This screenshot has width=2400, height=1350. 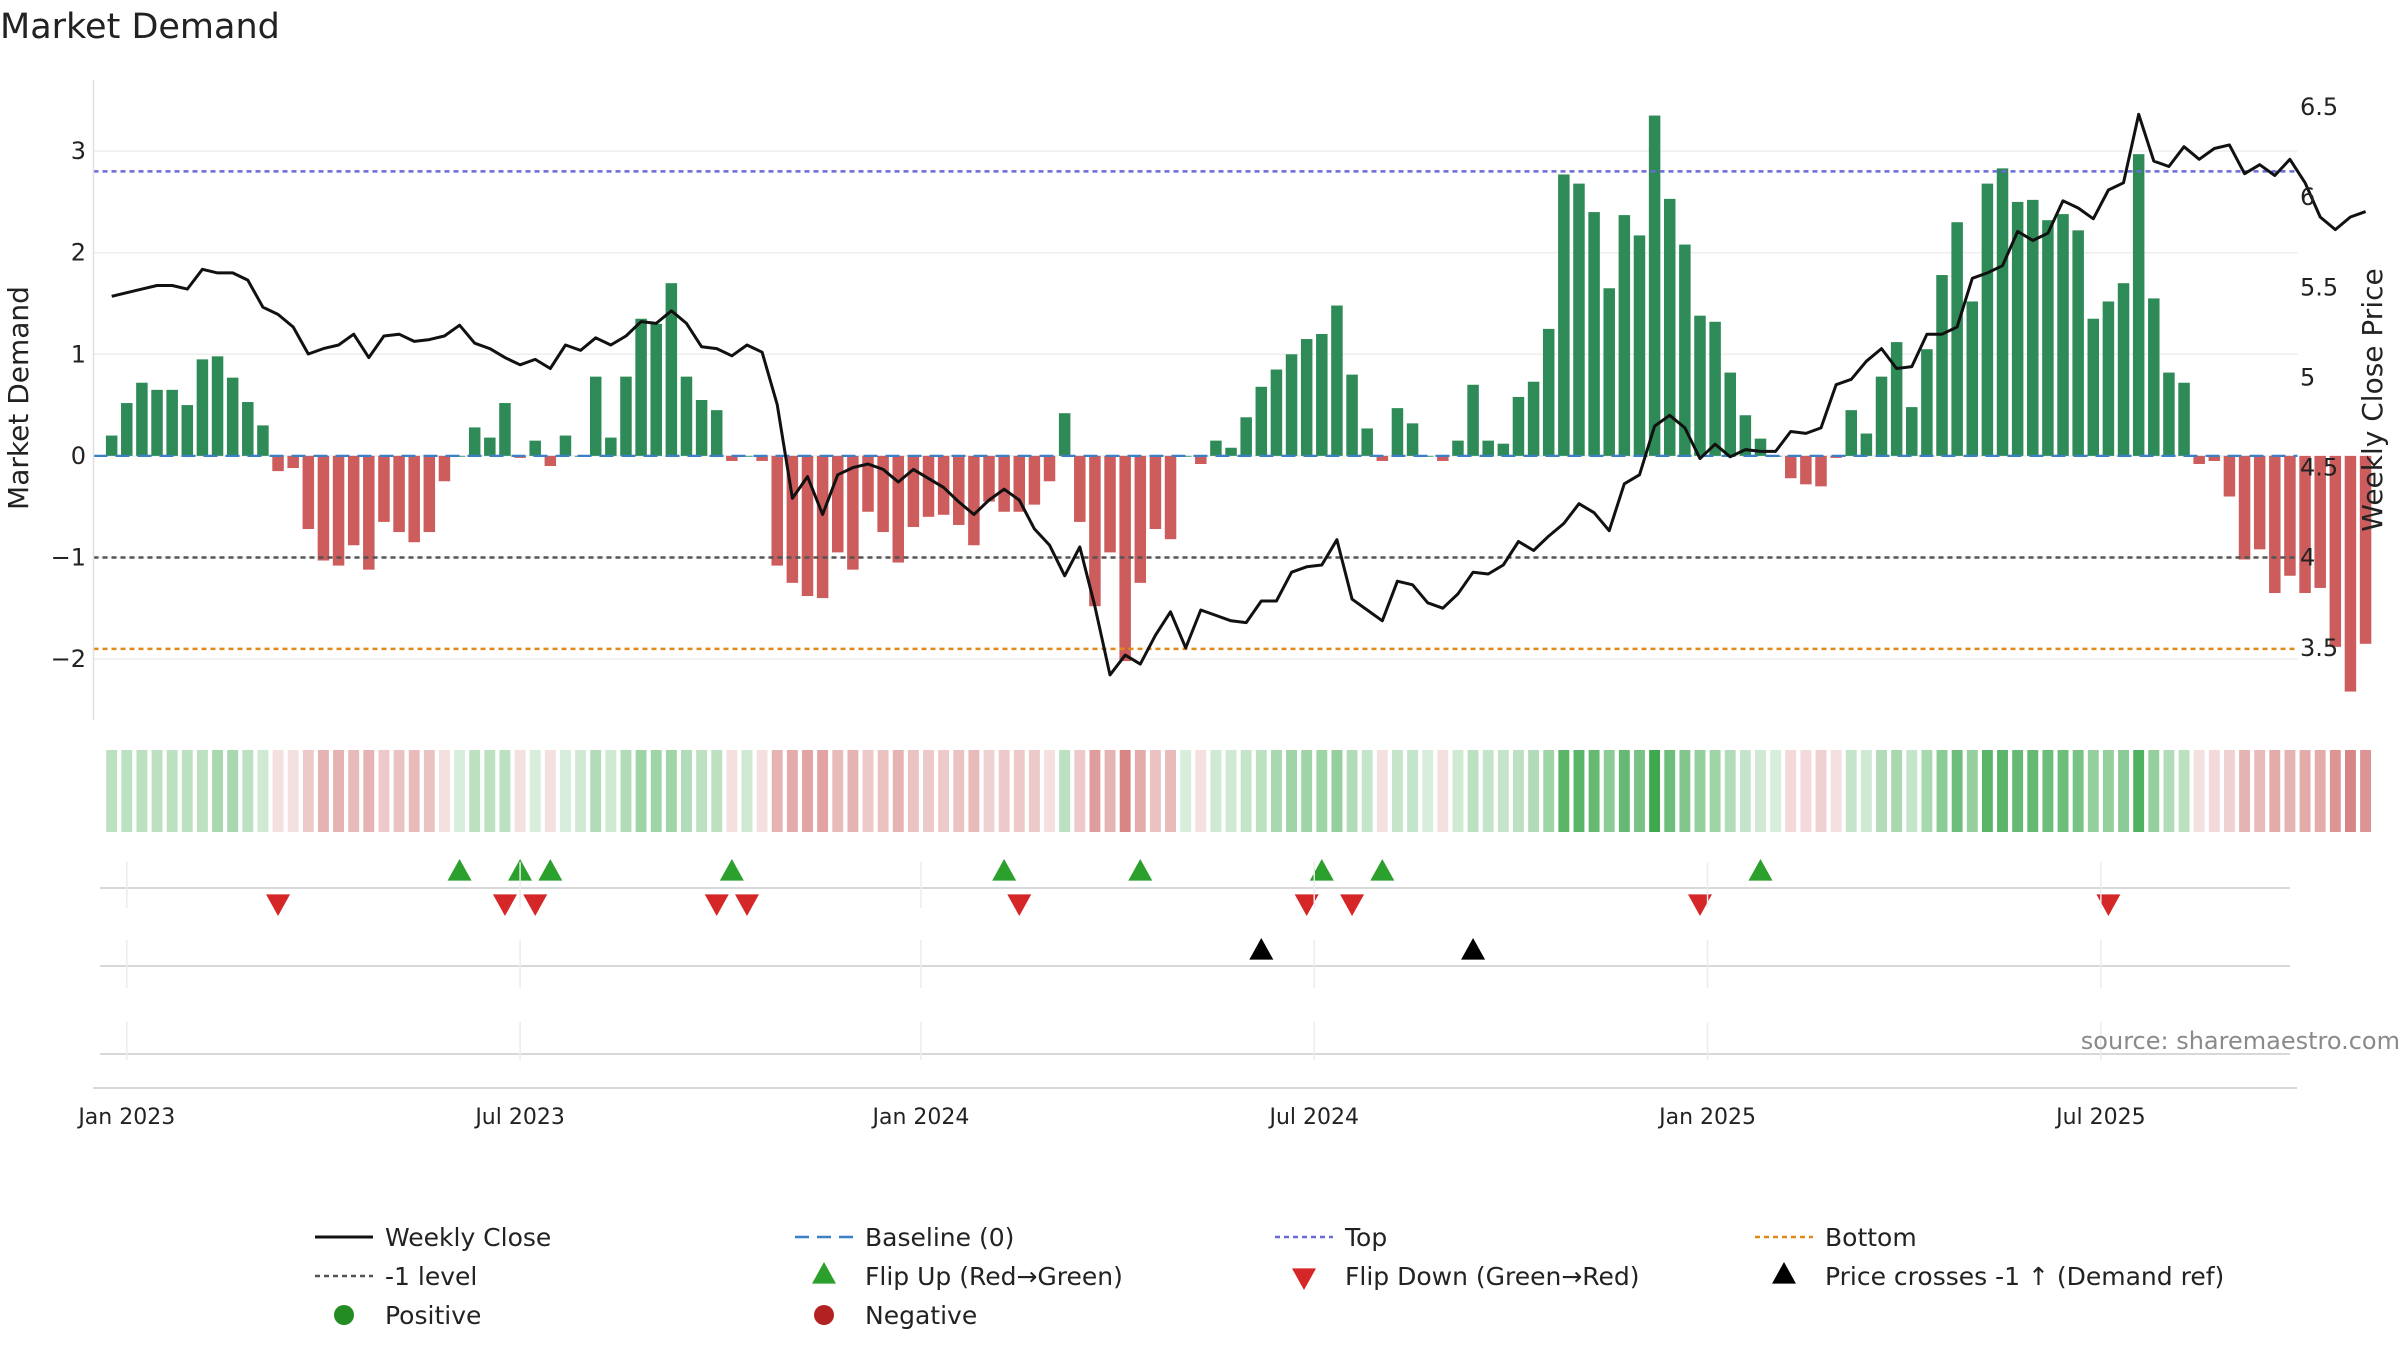 I want to click on y-tick-label: 1, so click(x=78, y=354).